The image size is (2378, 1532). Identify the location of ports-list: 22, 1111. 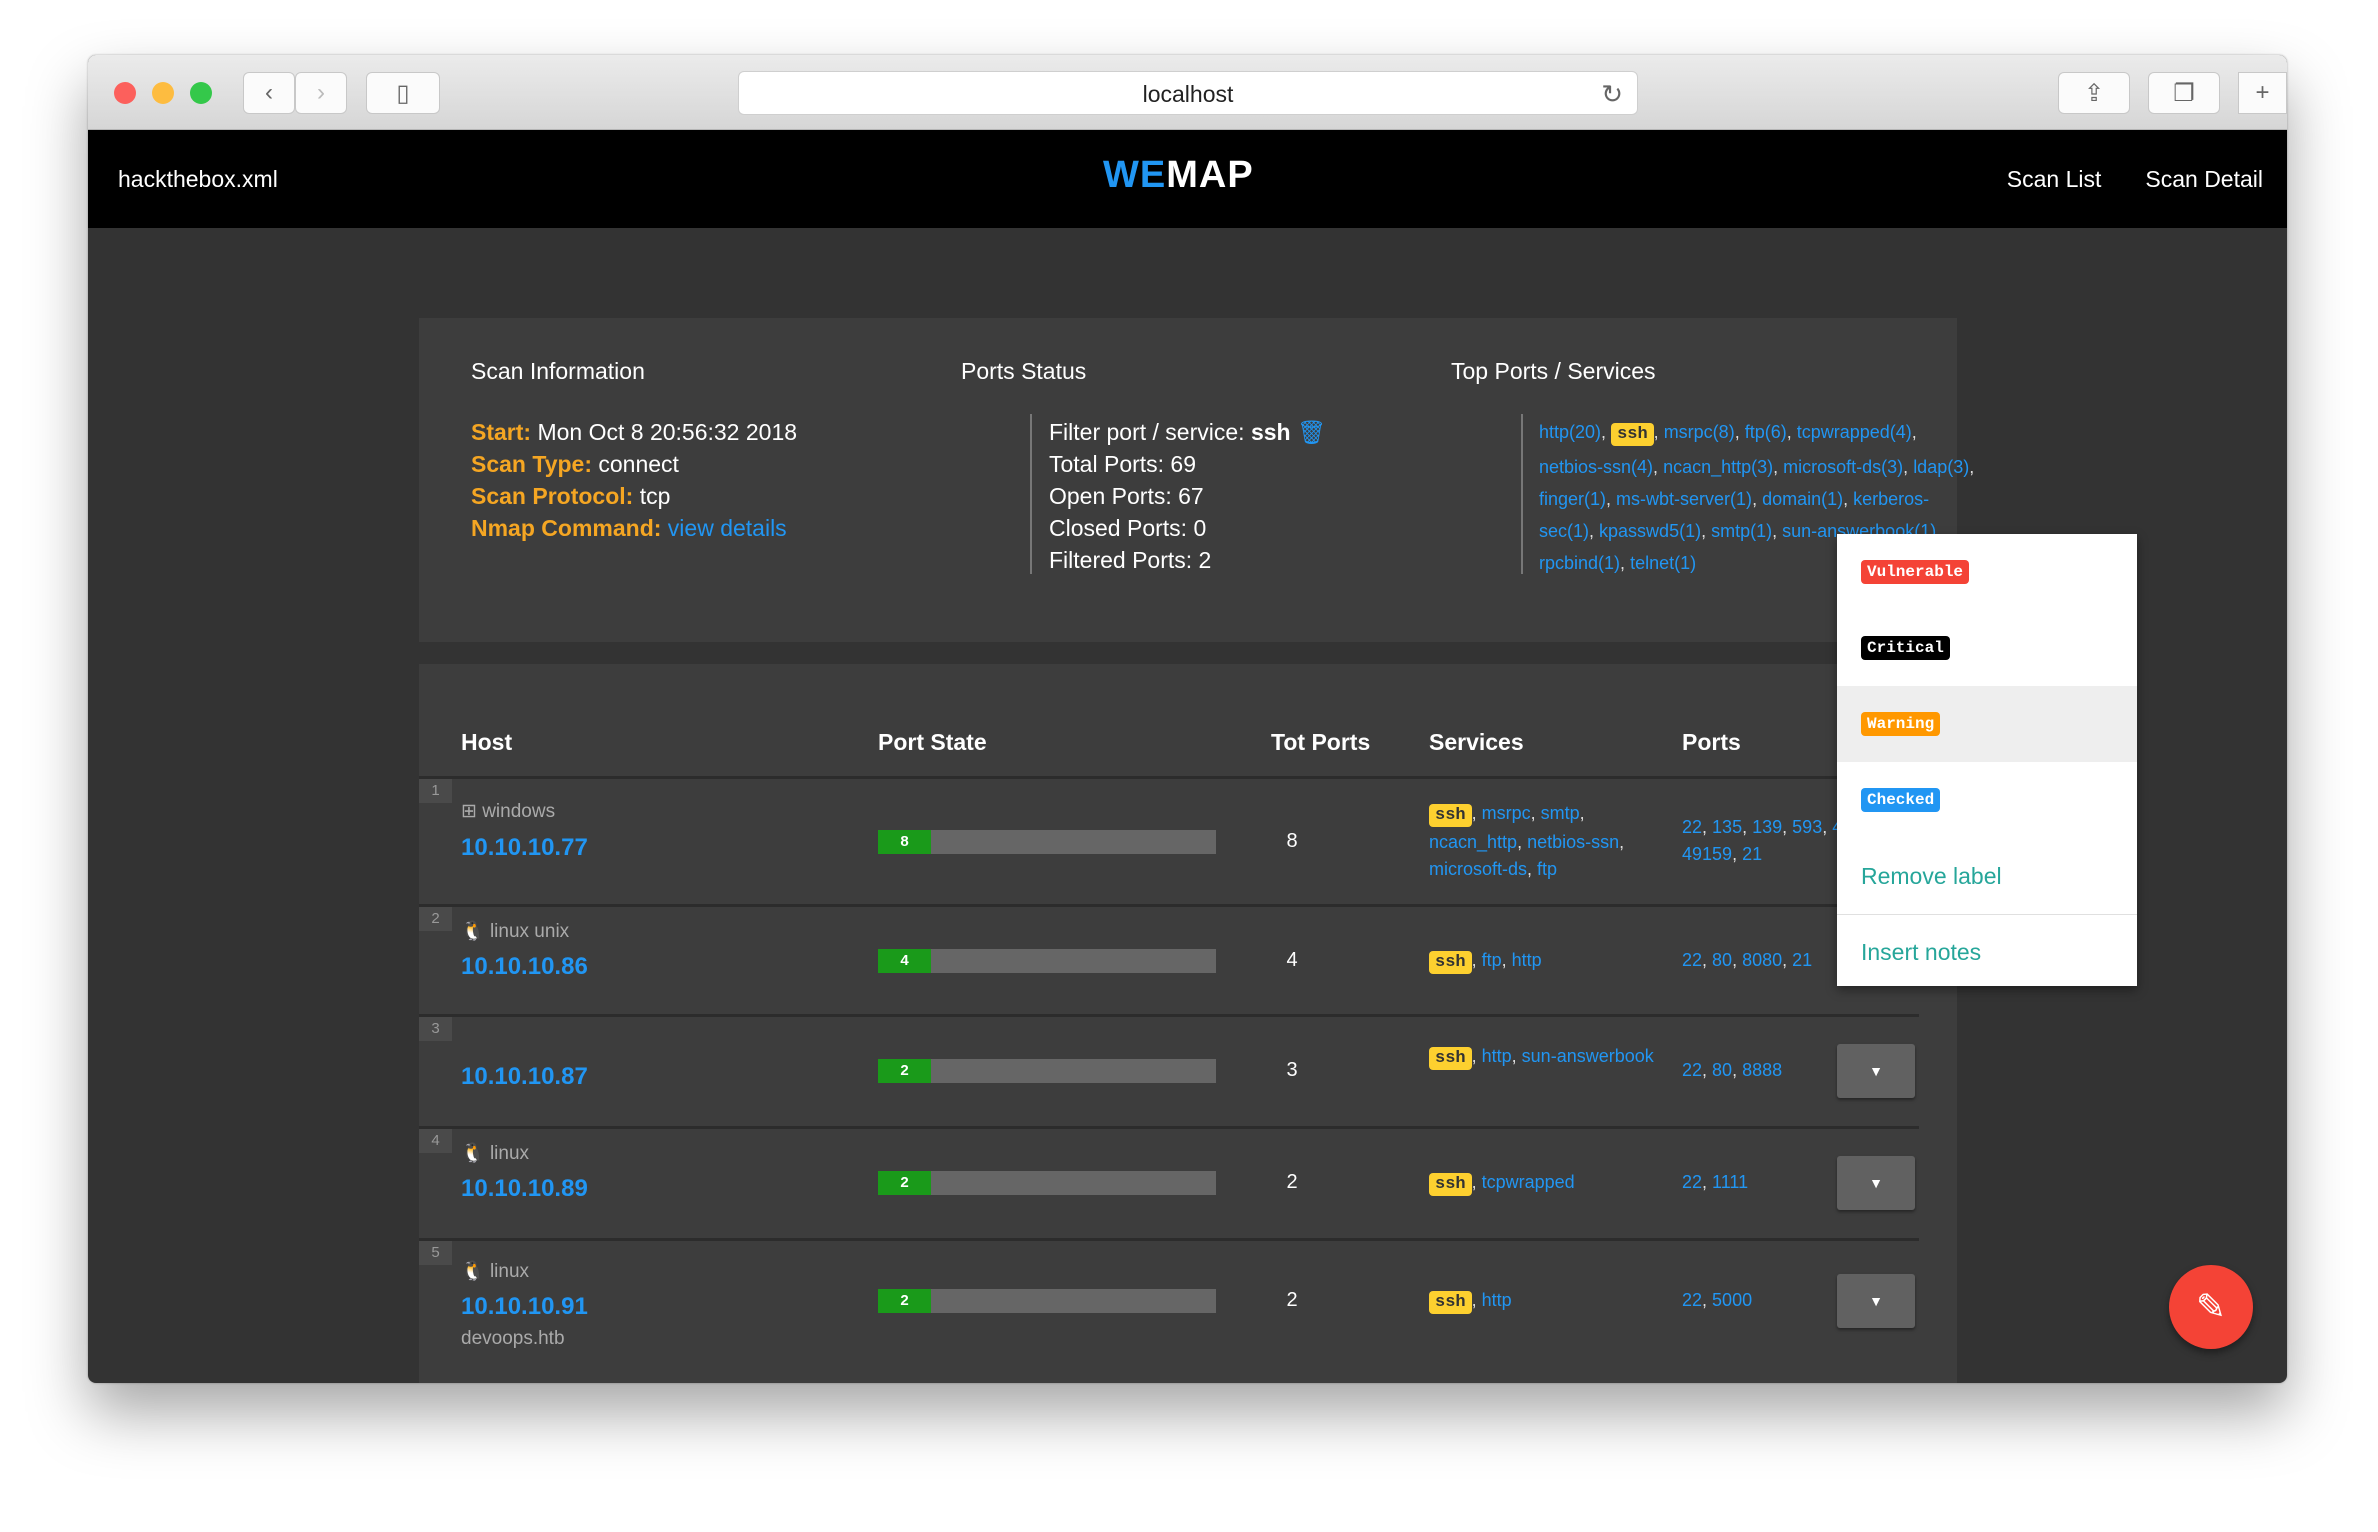
(1715, 1182).